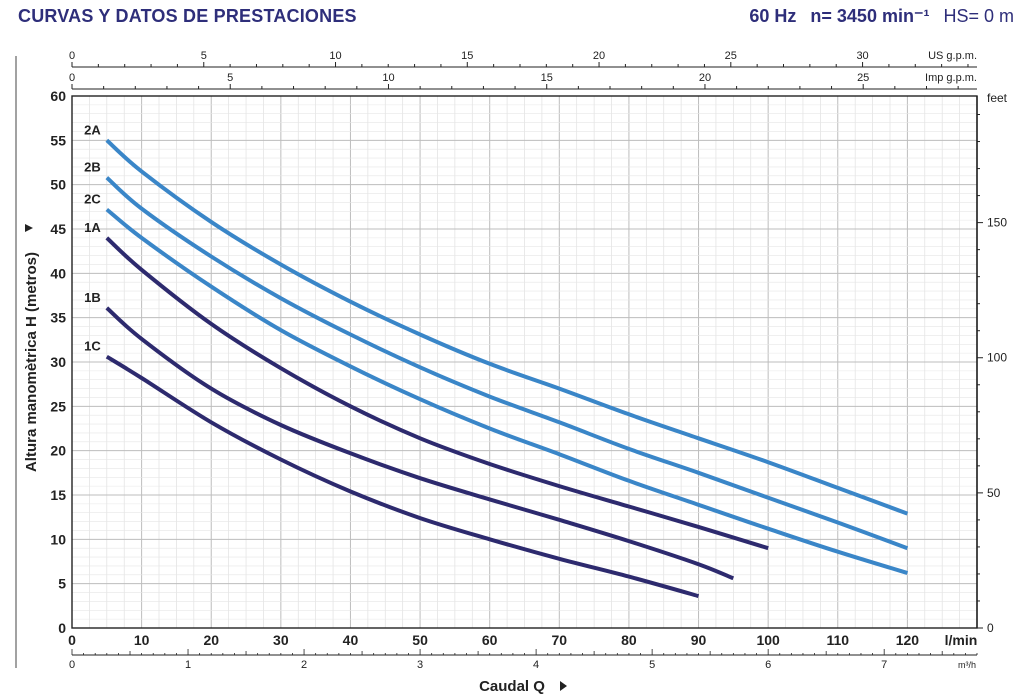 The image size is (1028, 695). What do you see at coordinates (773, 16) in the screenshot?
I see `frequency-label: 60 Hz` at bounding box center [773, 16].